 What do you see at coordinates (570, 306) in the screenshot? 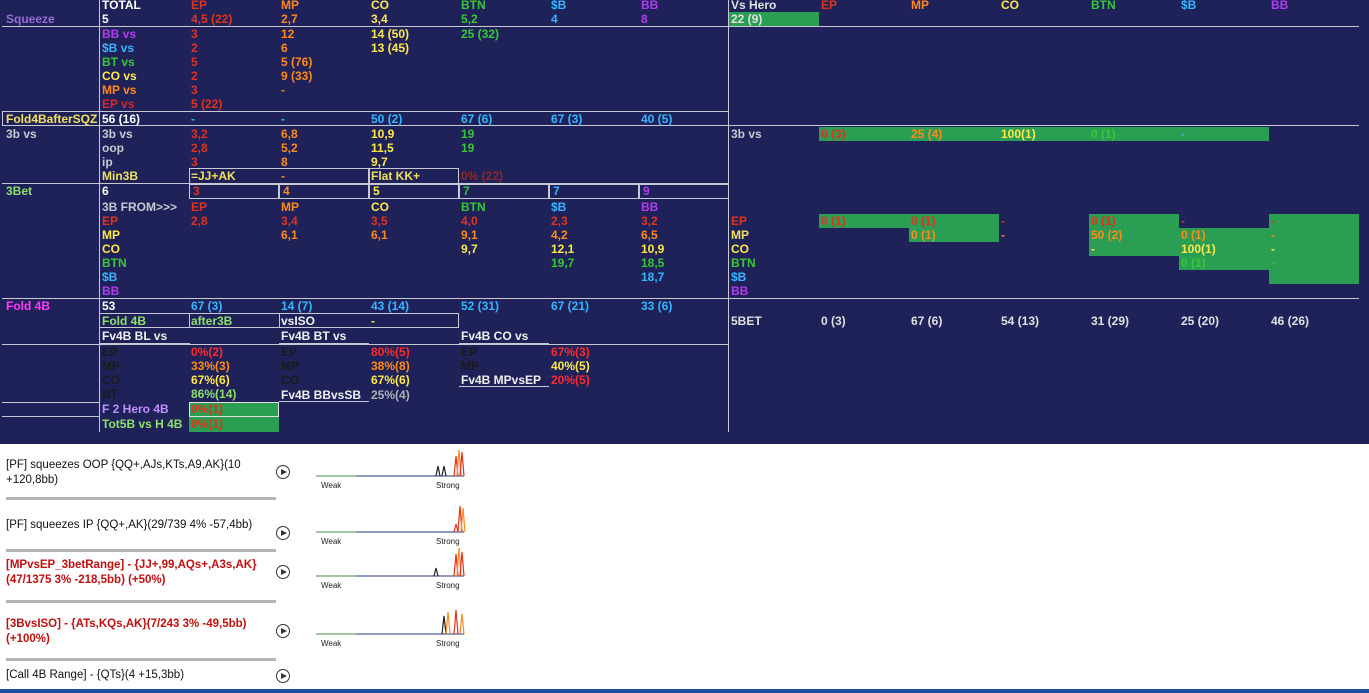
I see `fold4b-sb: 67 (21)` at bounding box center [570, 306].